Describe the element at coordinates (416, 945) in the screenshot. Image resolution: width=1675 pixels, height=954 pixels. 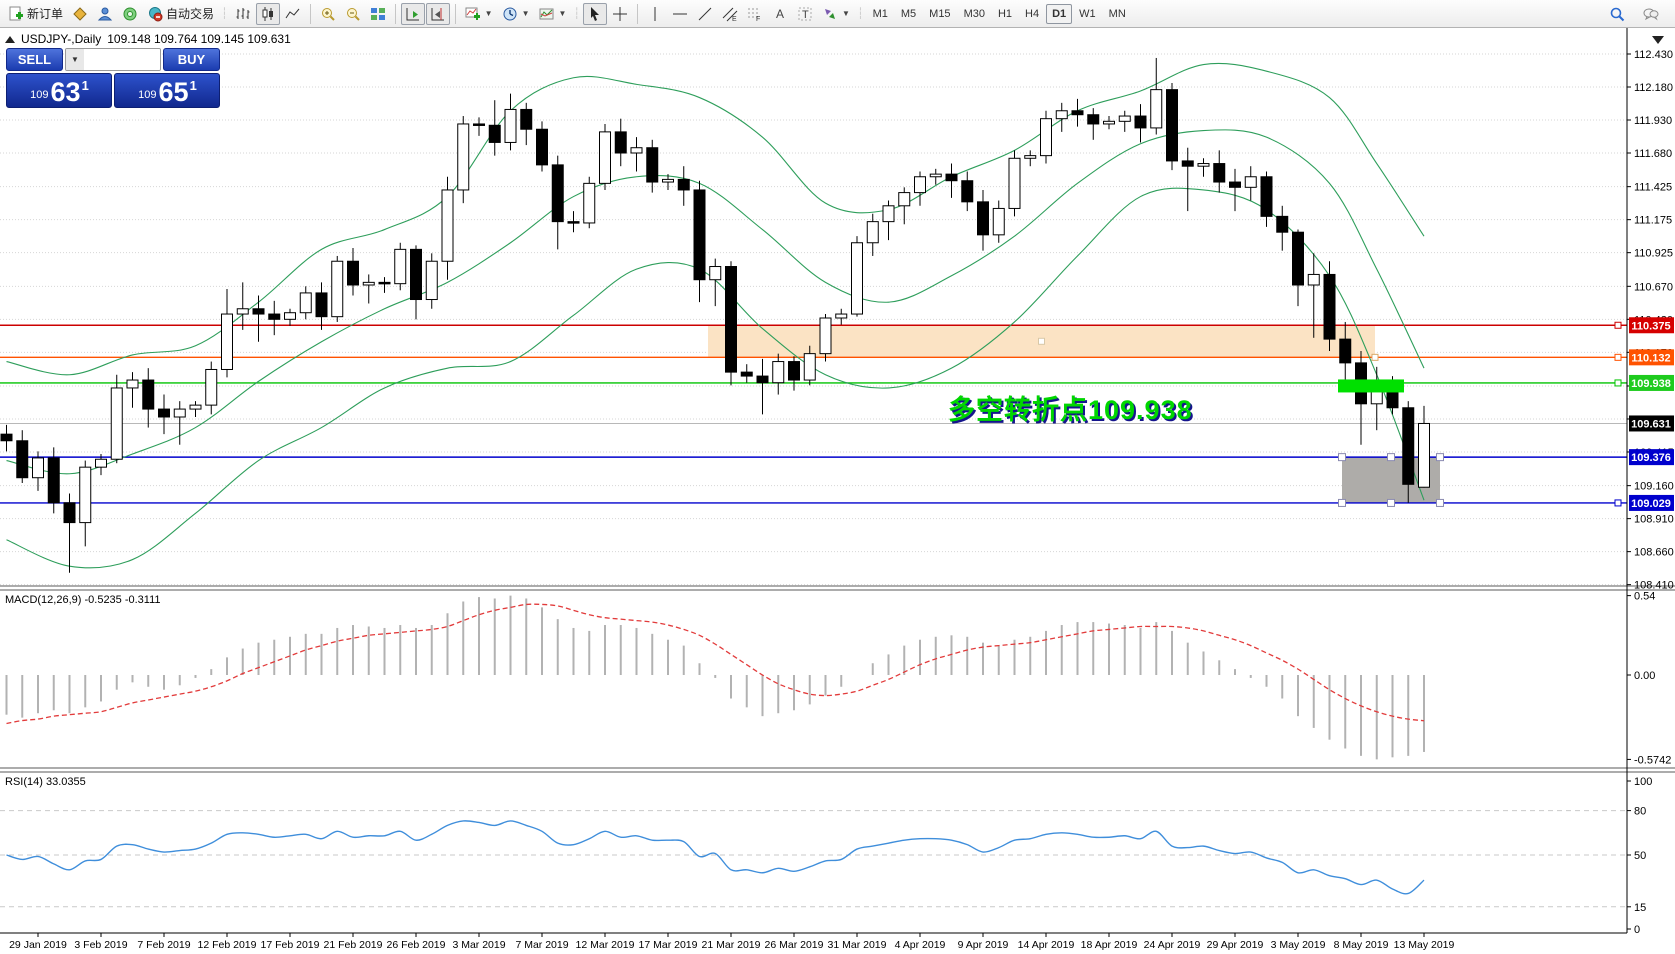
I see `svg-text: 26 Feb 2019` at that location.